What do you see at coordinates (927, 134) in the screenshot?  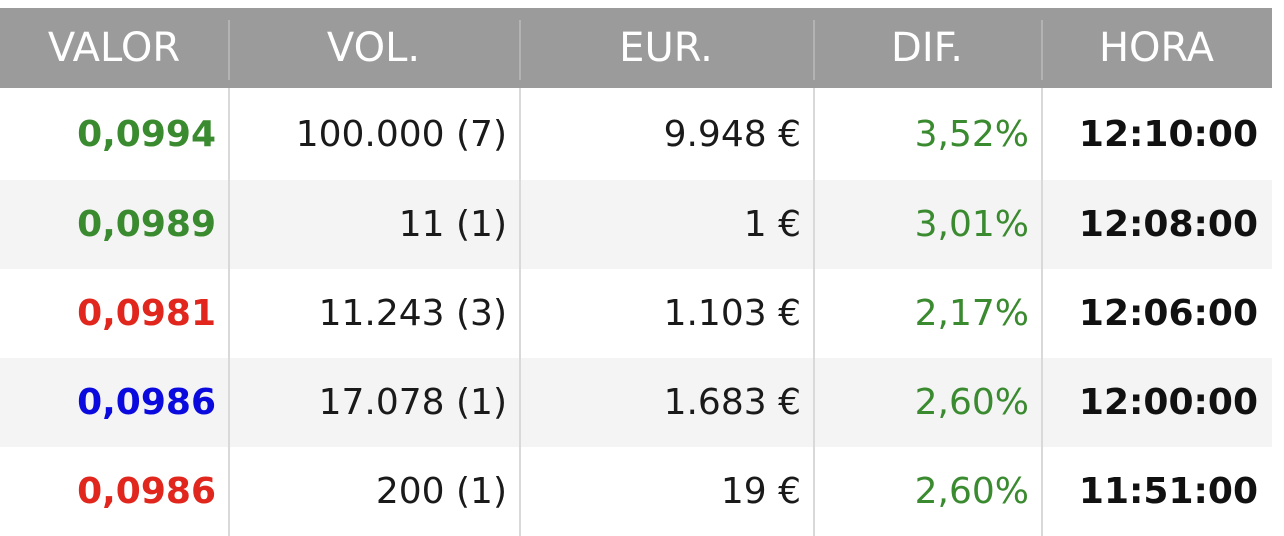 I see `dif-cell: 3,52%` at bounding box center [927, 134].